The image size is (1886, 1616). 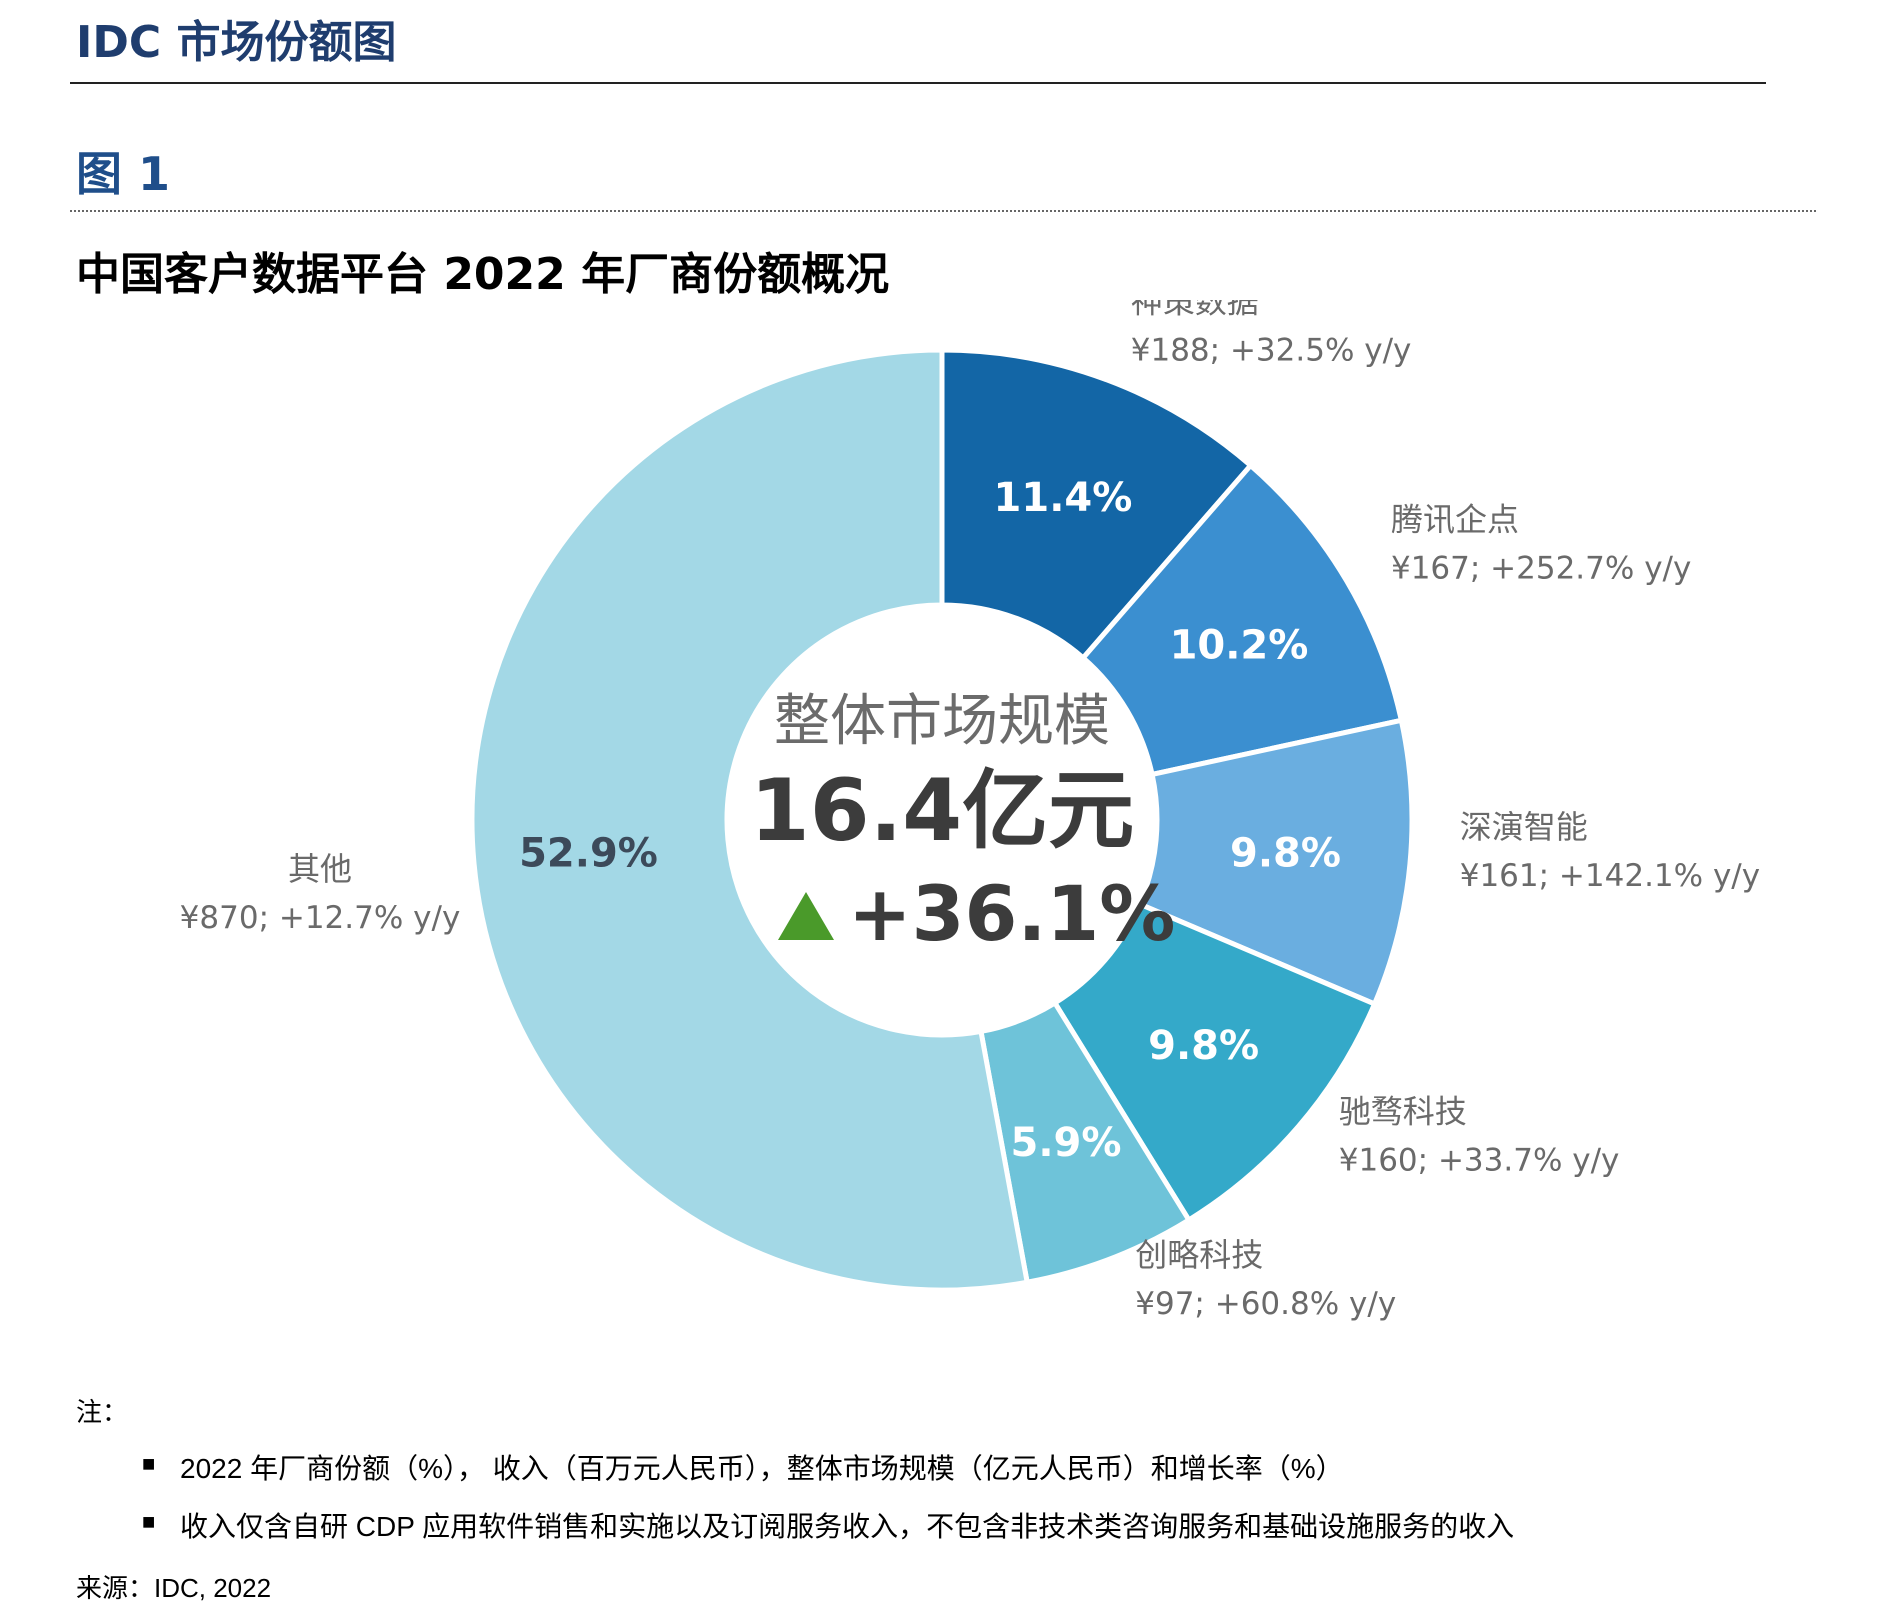 What do you see at coordinates (1479, 1160) in the screenshot?
I see `vendor-detail-label: ¥160; +33.7% y/y` at bounding box center [1479, 1160].